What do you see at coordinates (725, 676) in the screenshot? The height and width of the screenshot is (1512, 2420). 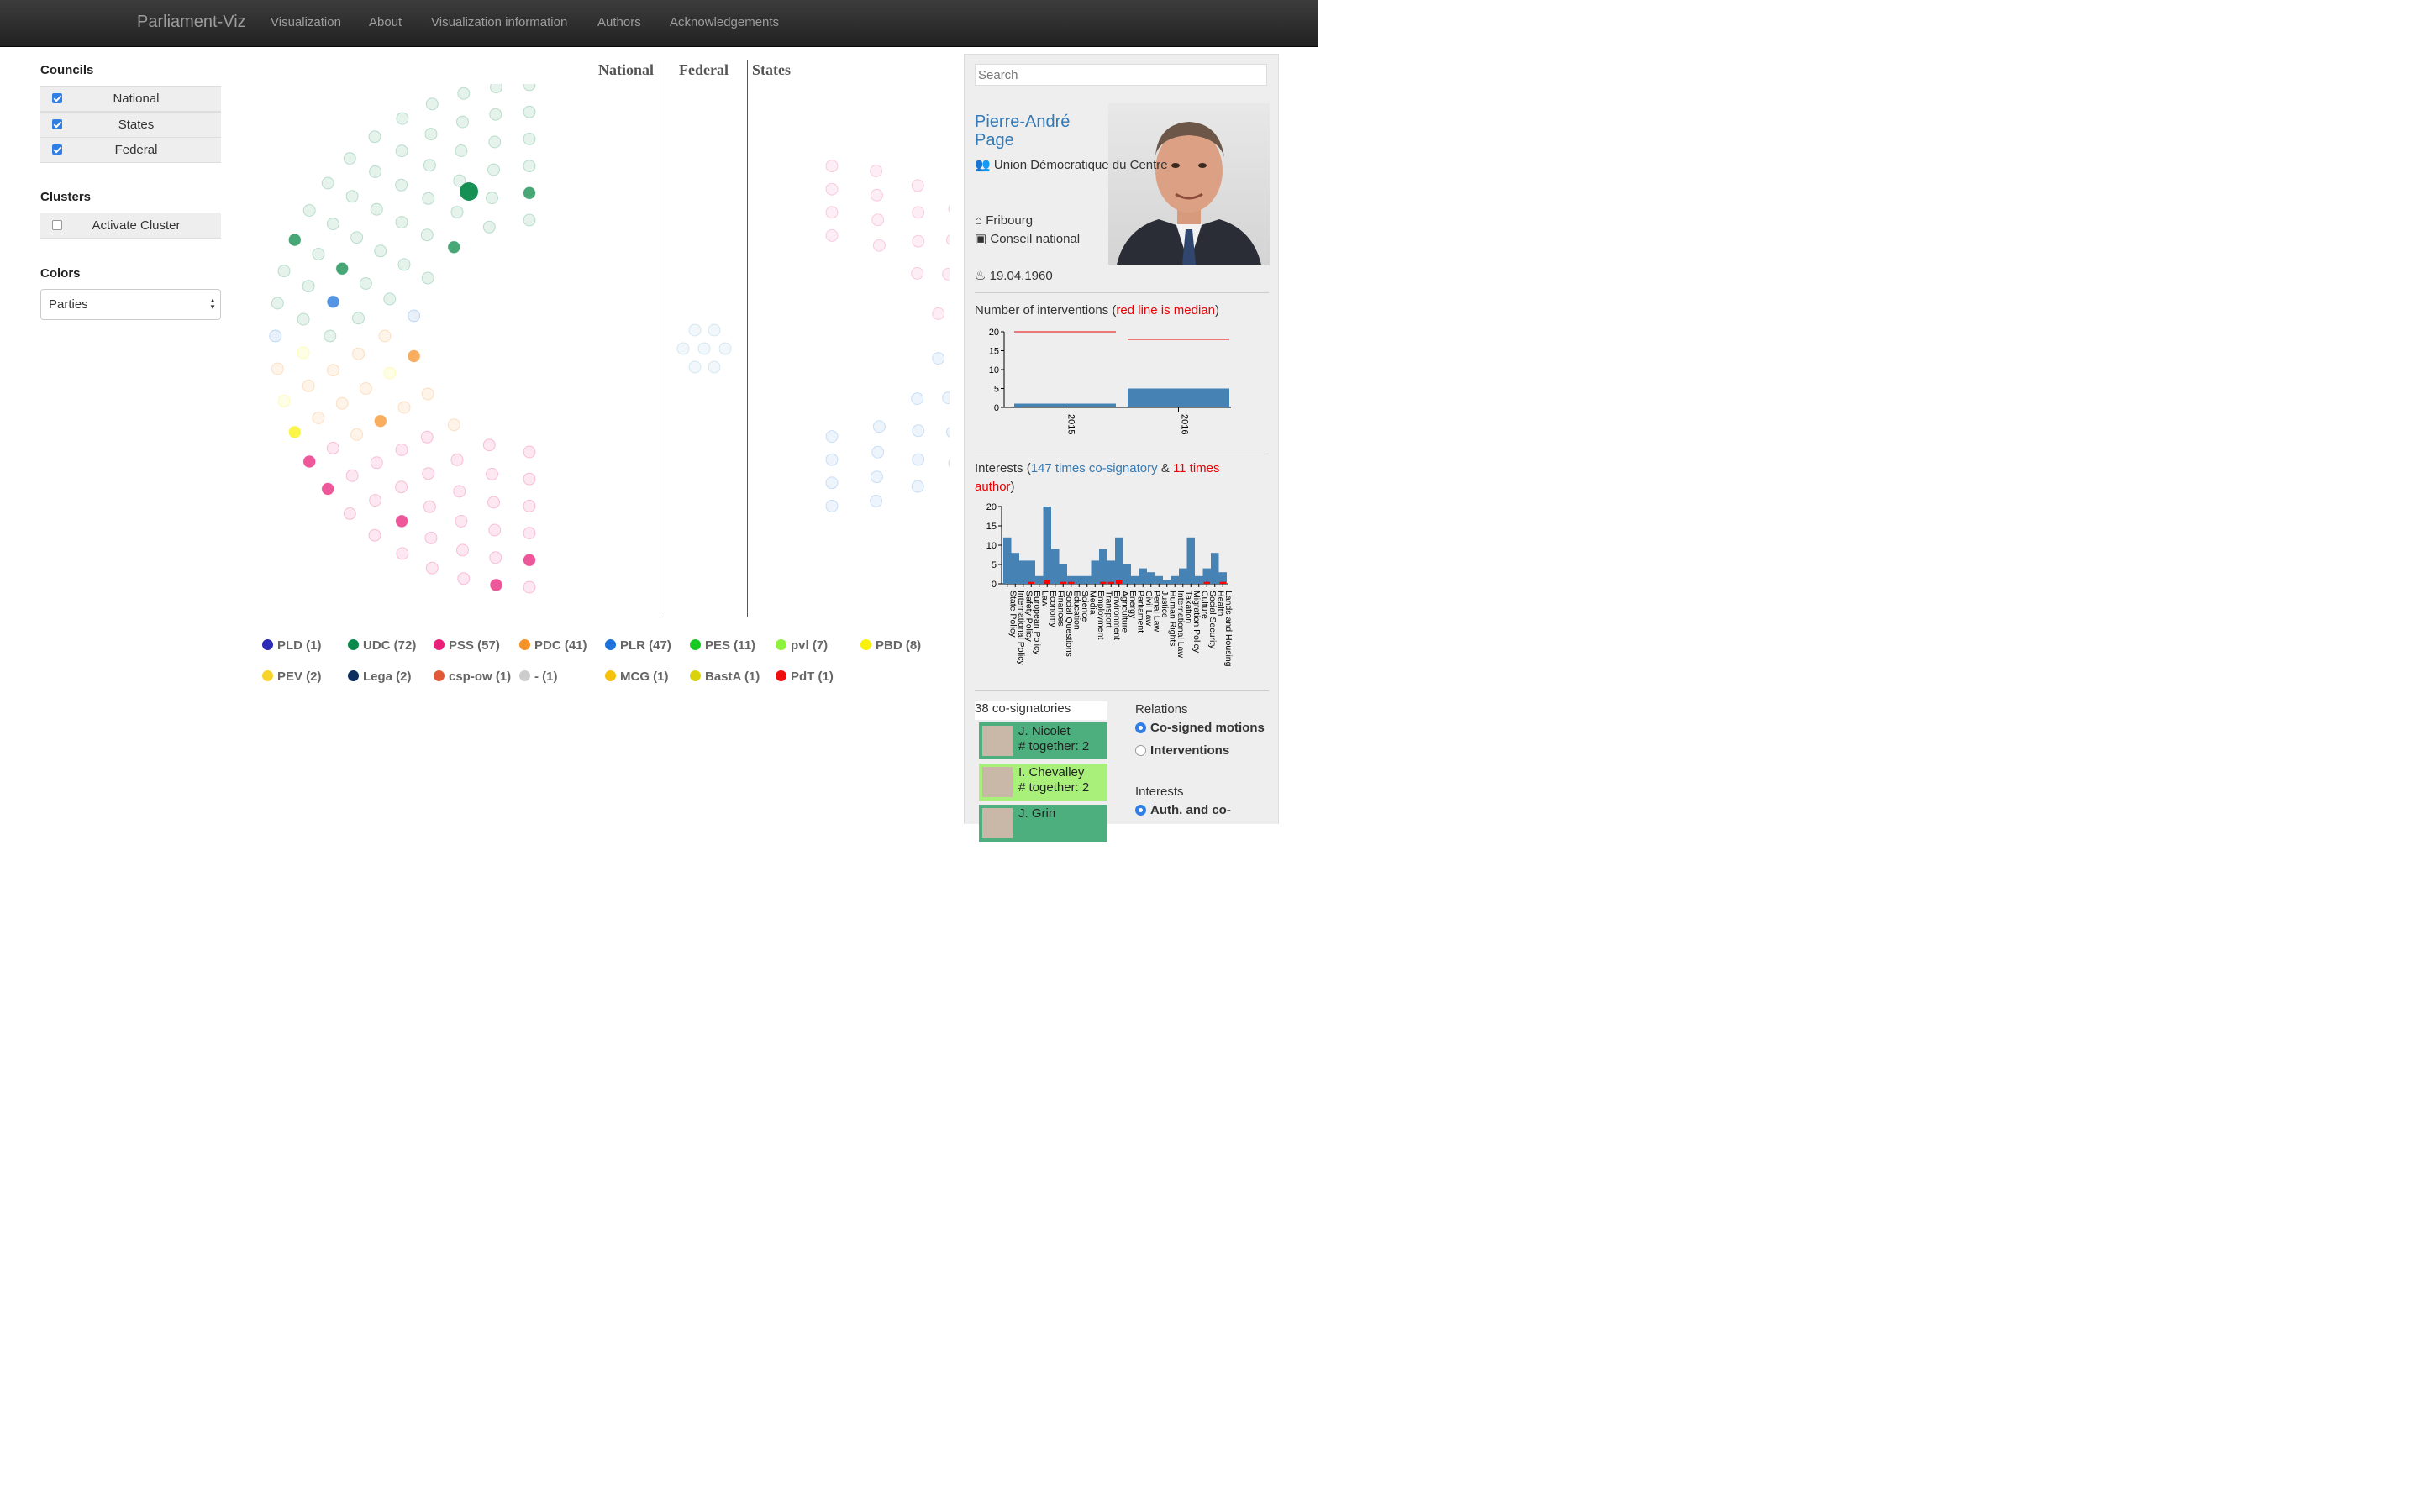 I see `legend-item: BastA (1)` at bounding box center [725, 676].